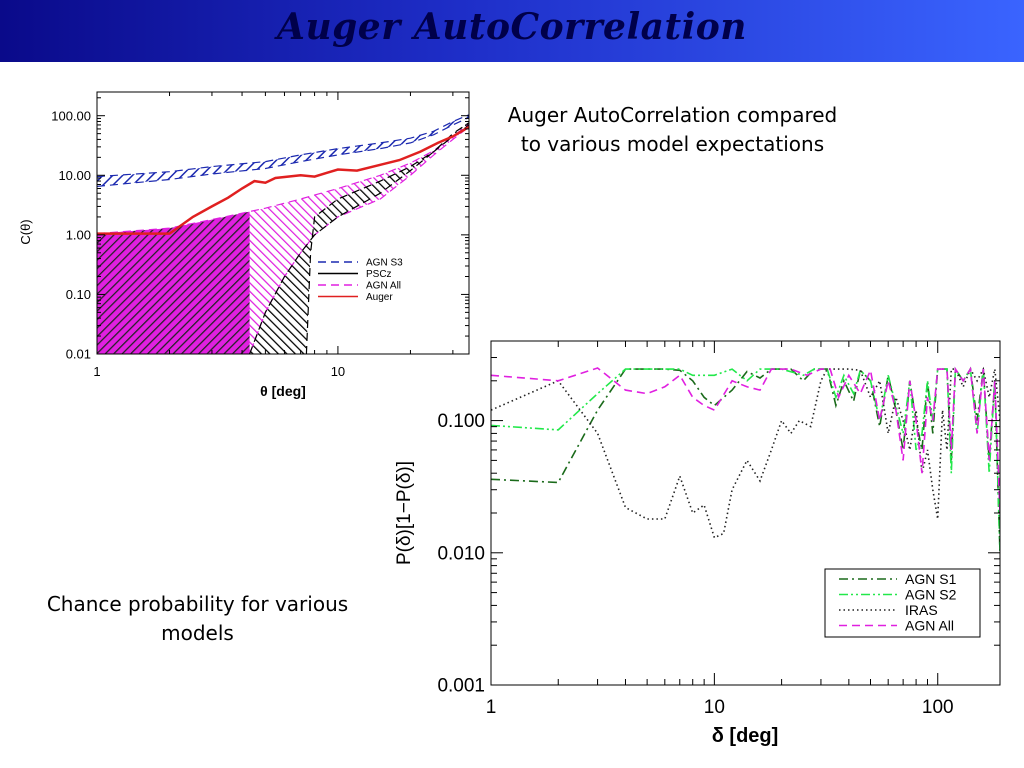  Describe the element at coordinates (173, 282) in the screenshot. I see `band-overlap` at that location.